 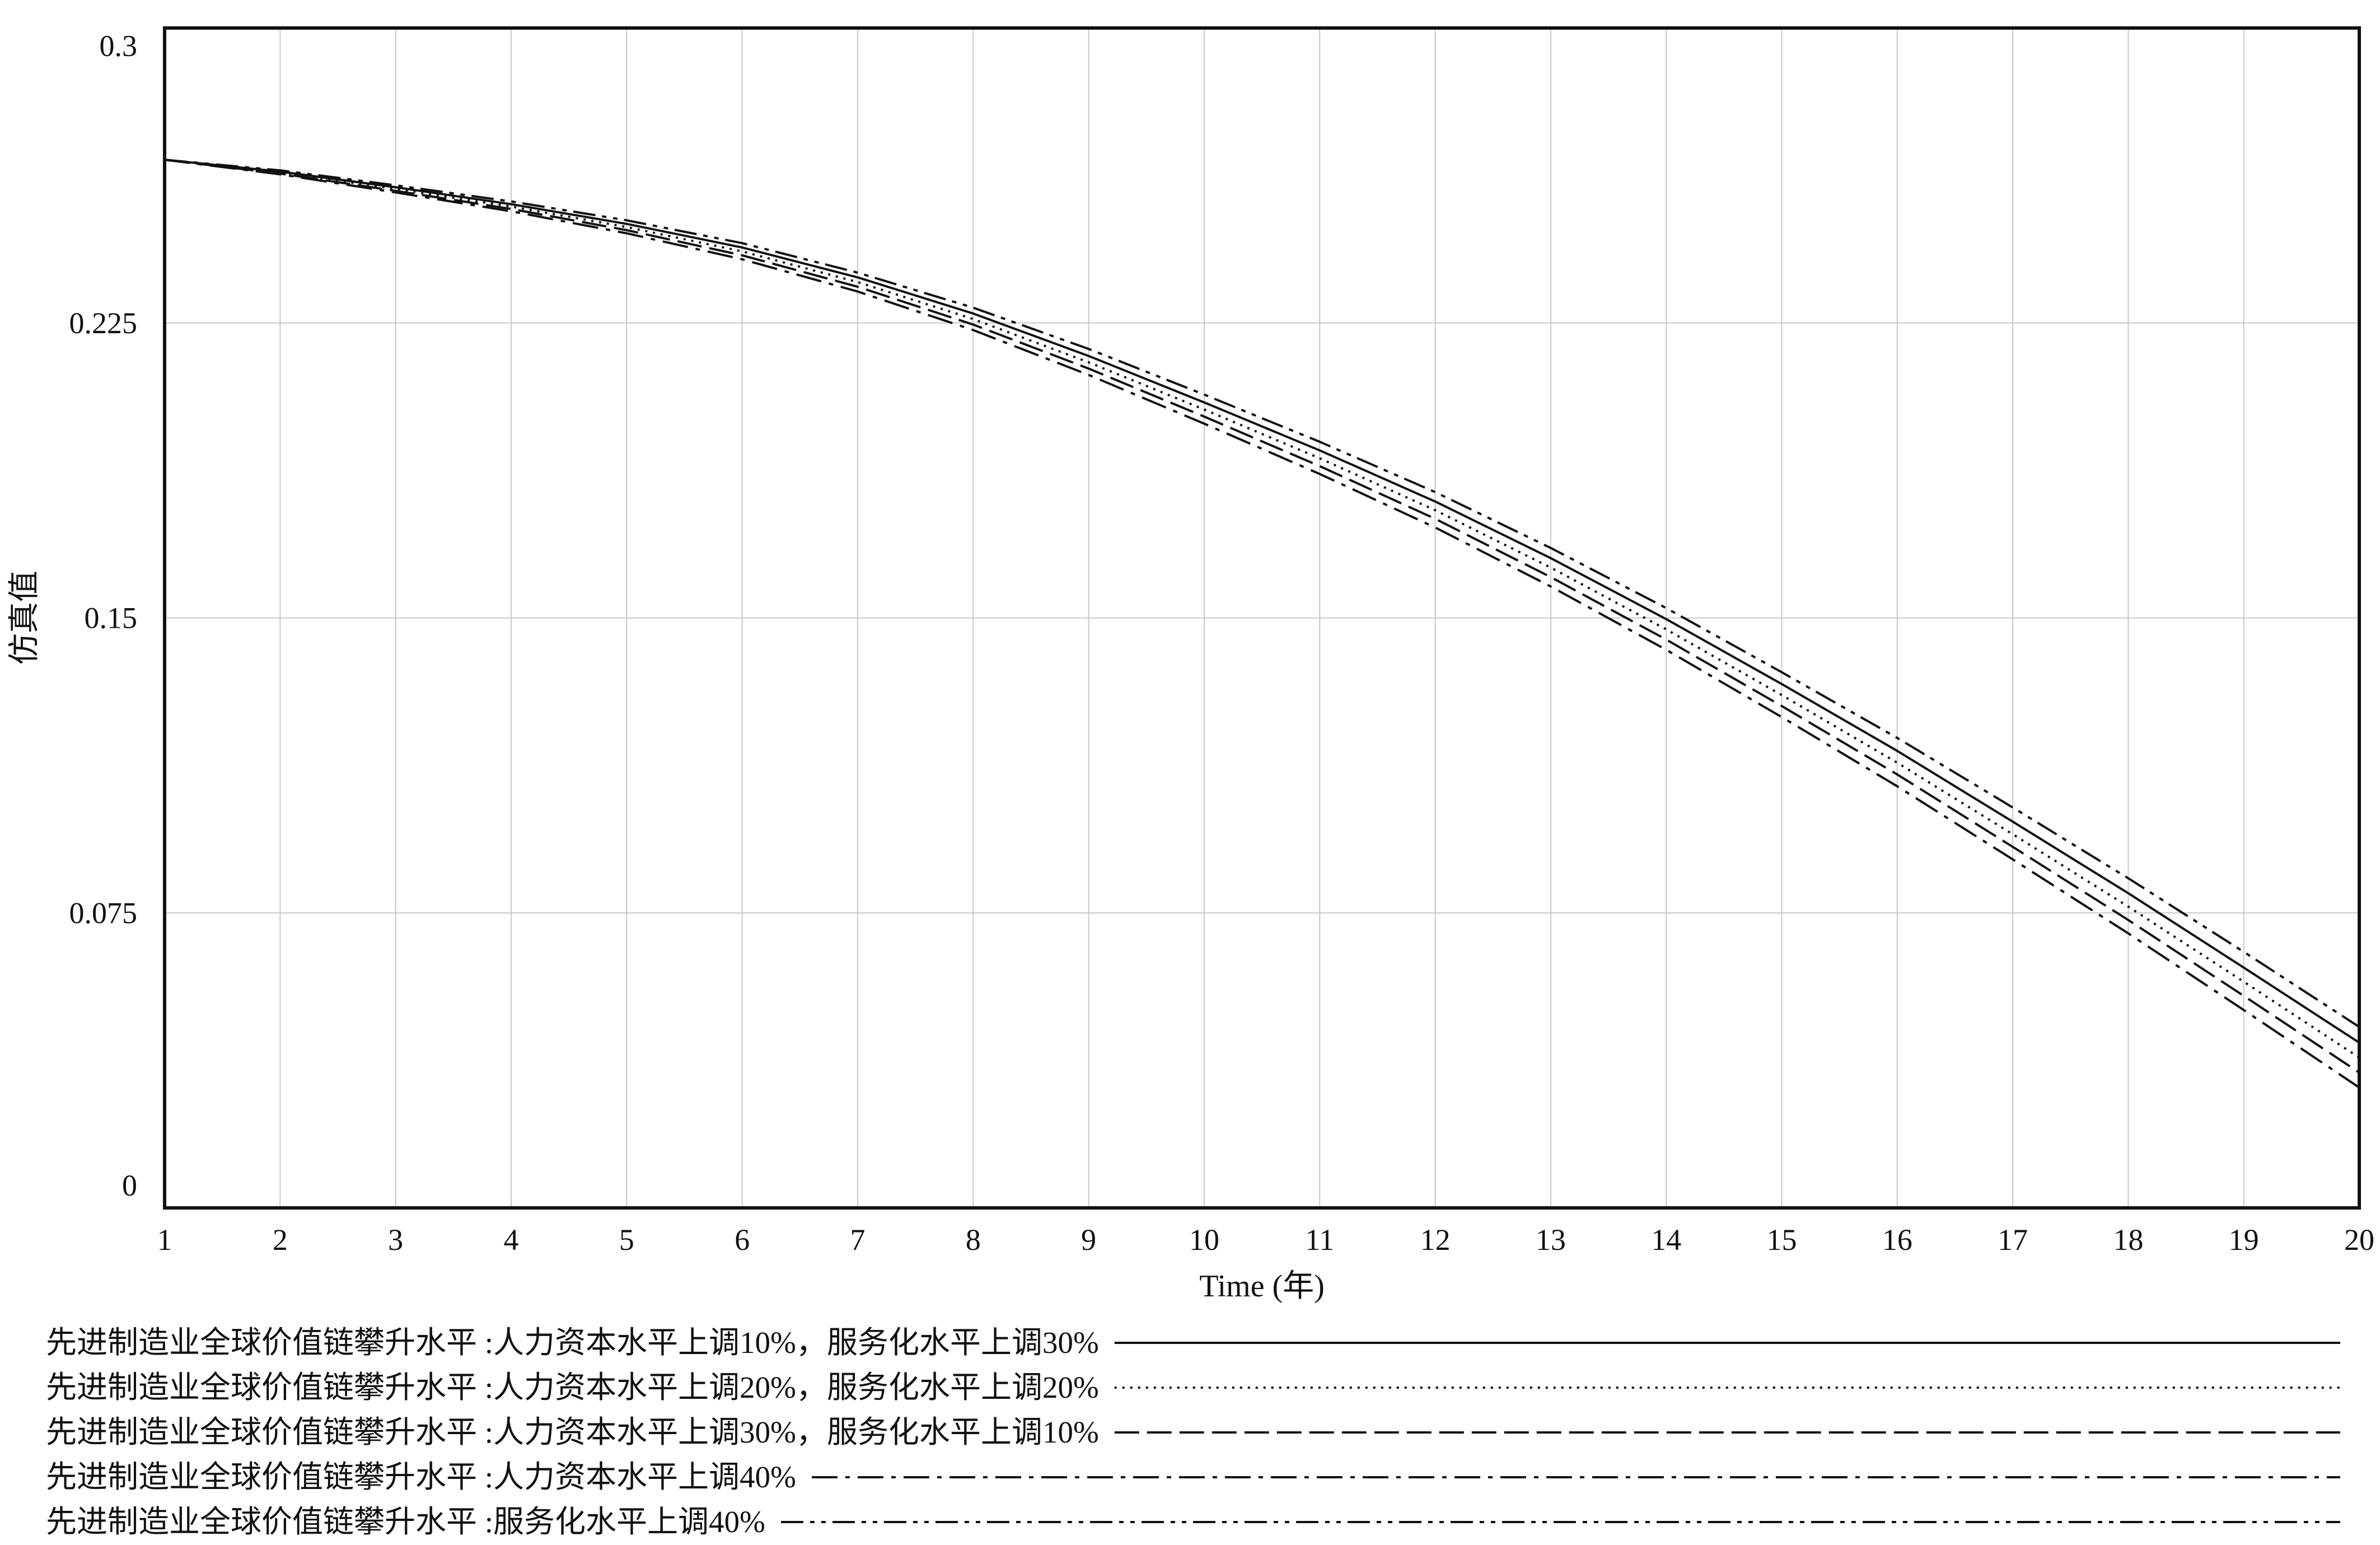 What do you see at coordinates (2128, 1240) in the screenshot?
I see `x-tick-label: 18` at bounding box center [2128, 1240].